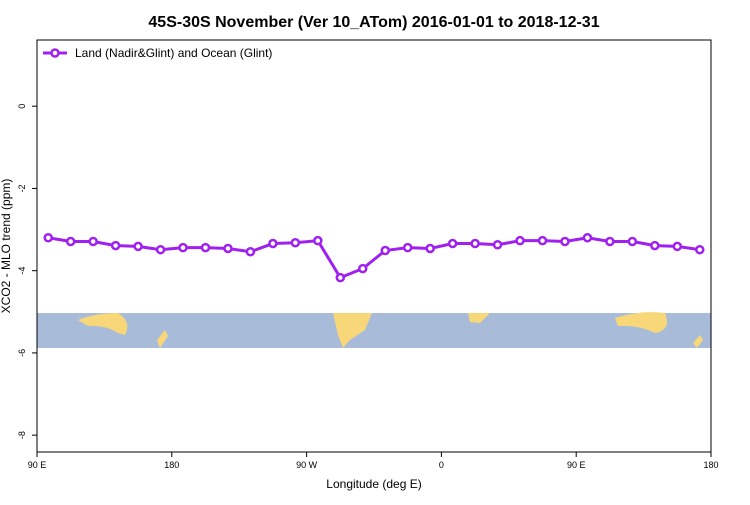  Describe the element at coordinates (373, 484) in the screenshot. I see `x-axis-label: Longitude (deg E)` at that location.